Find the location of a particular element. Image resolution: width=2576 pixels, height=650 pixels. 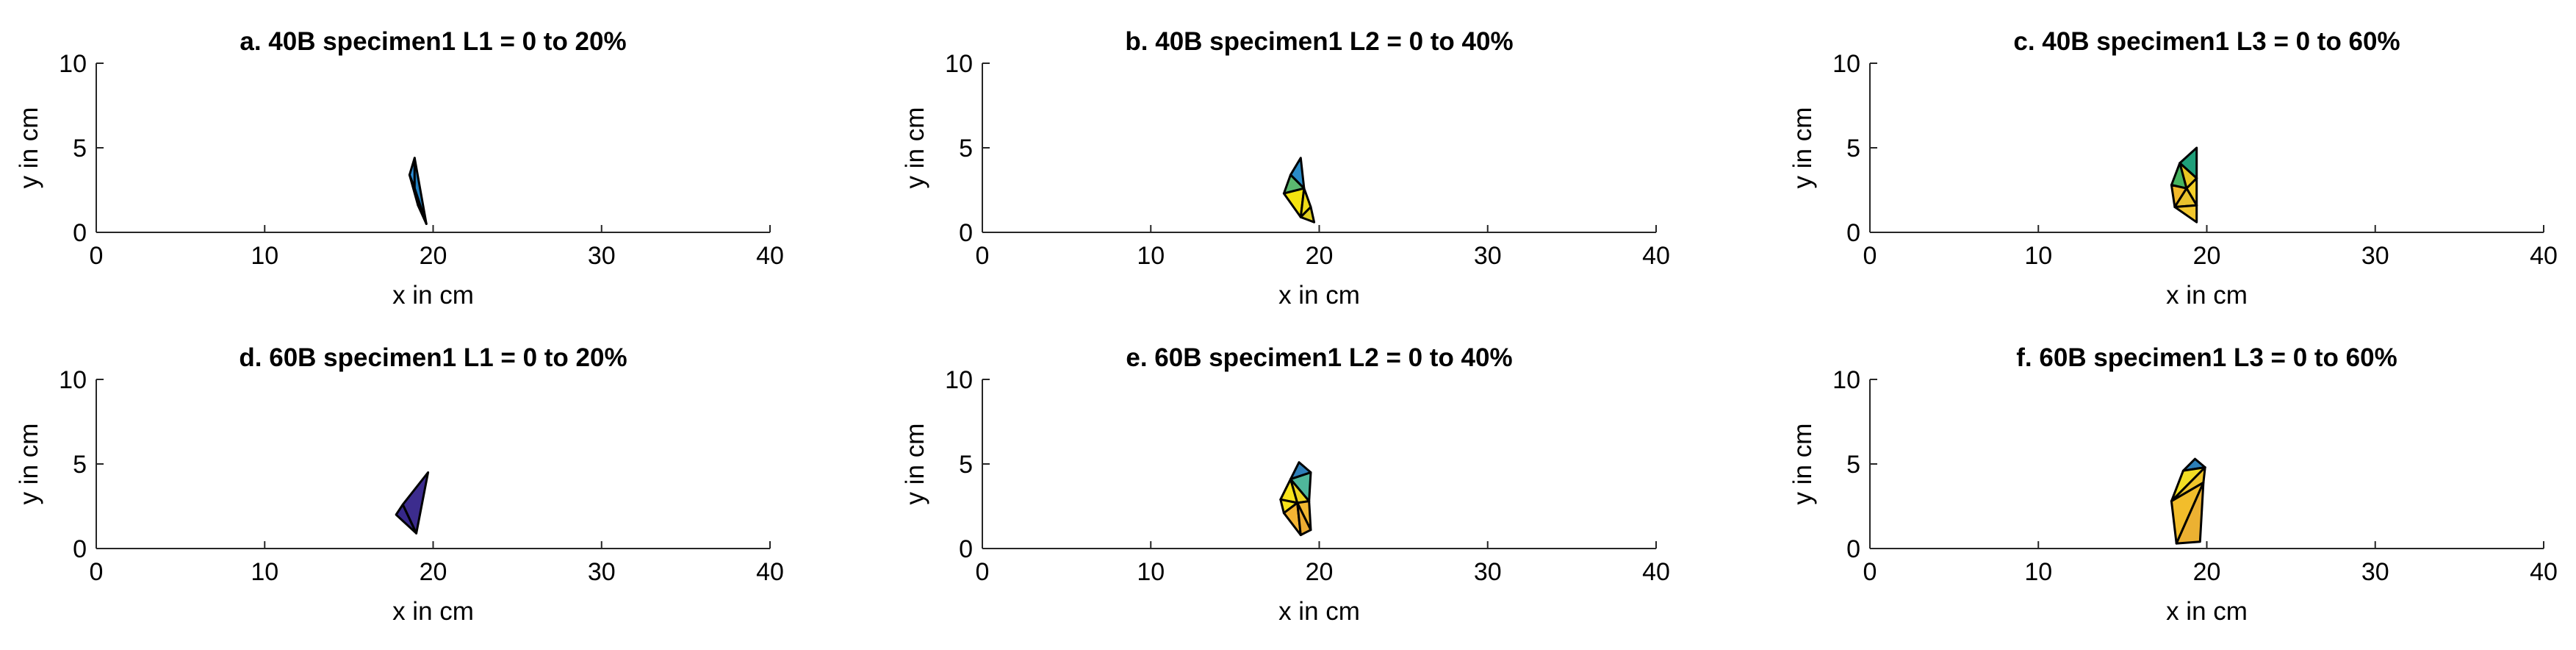

panel-title: b. 40B specimen1 L2 = 0 to 40% is located at coordinates (1319, 42).